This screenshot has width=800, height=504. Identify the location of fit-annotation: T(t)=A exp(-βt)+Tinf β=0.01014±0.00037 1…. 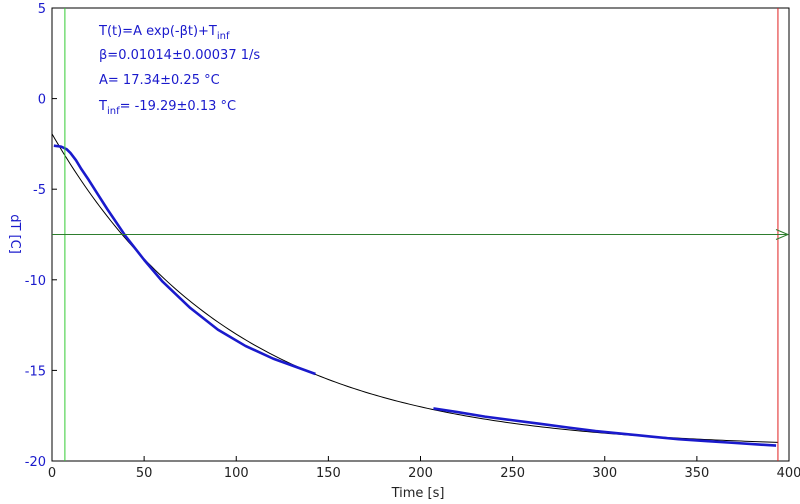
(179, 70).